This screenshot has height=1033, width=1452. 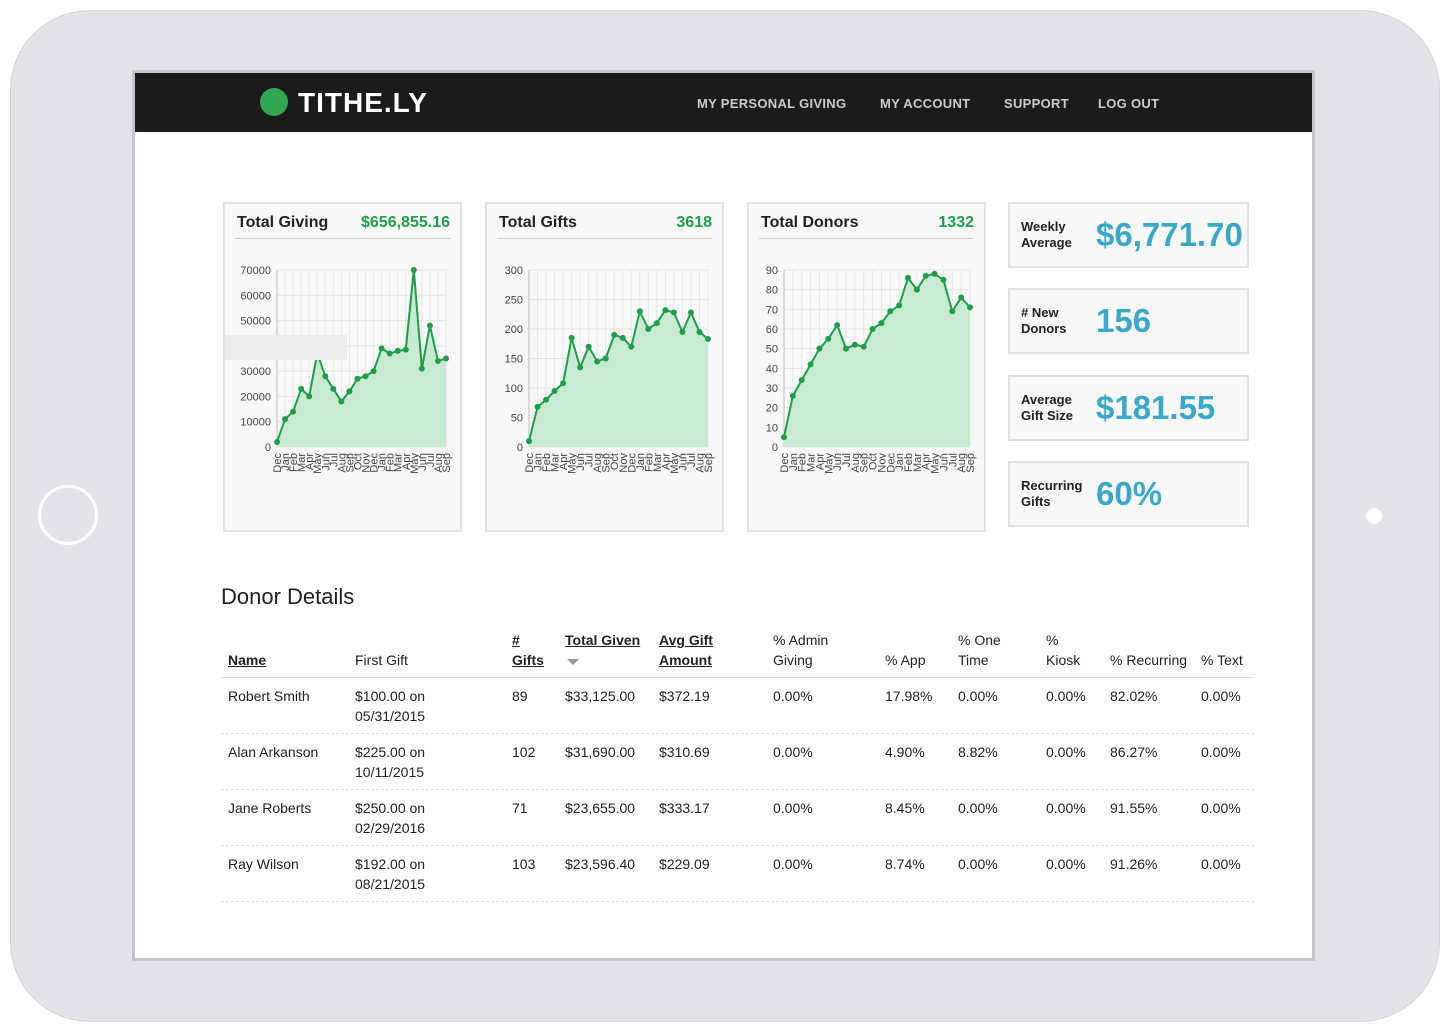 I want to click on header-text: Avg Gift Amount, so click(x=686, y=650).